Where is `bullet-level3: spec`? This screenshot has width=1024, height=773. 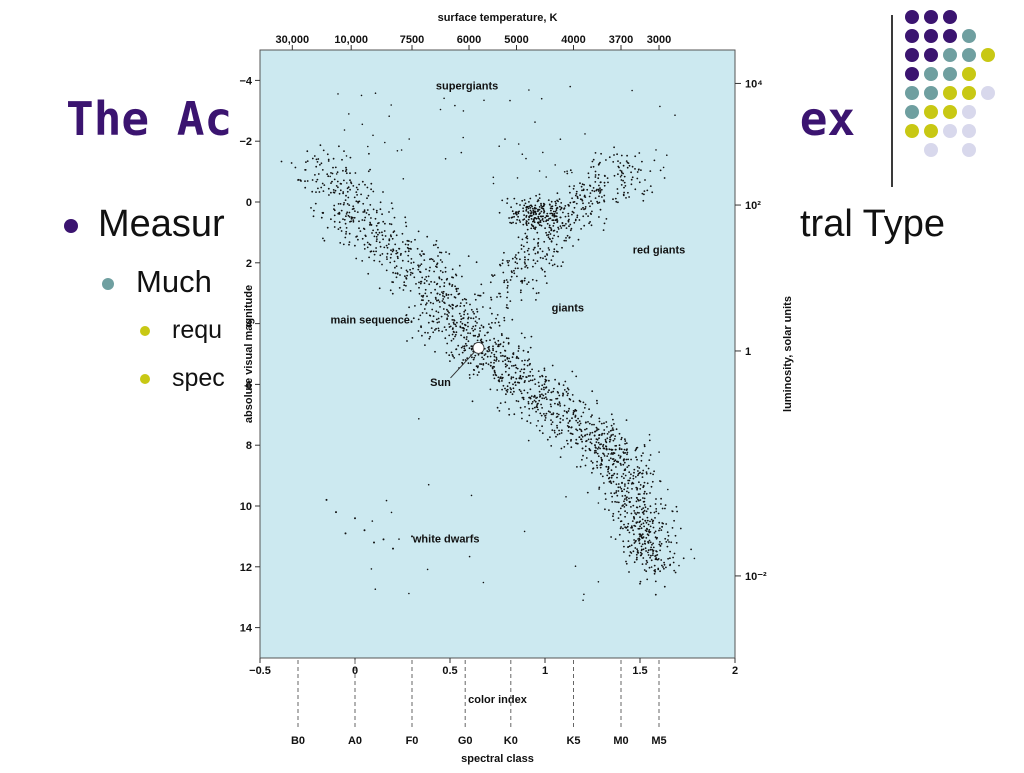 bullet-level3: spec is located at coordinates (182, 378).